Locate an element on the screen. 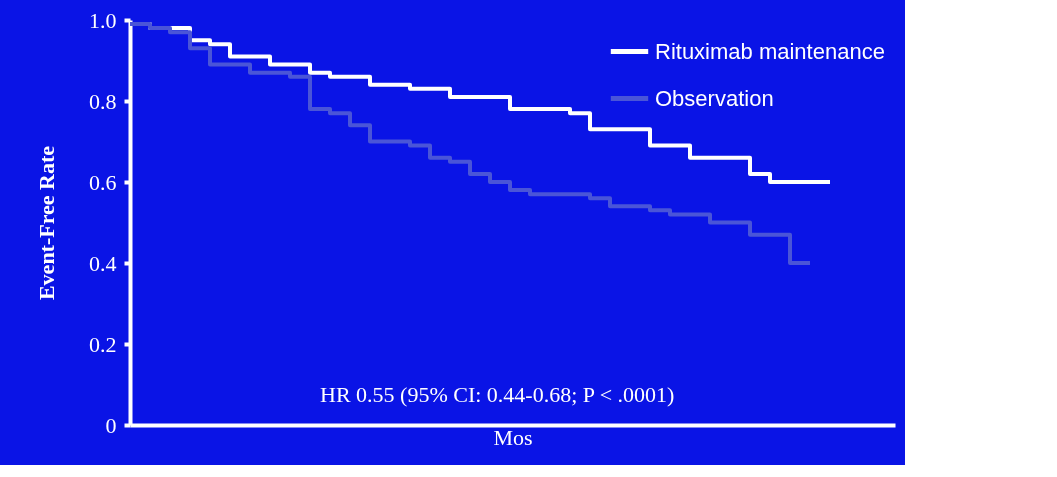 Image resolution: width=1057 pixels, height=477 pixels. y-tick-label: 0.4 is located at coordinates (103, 263).